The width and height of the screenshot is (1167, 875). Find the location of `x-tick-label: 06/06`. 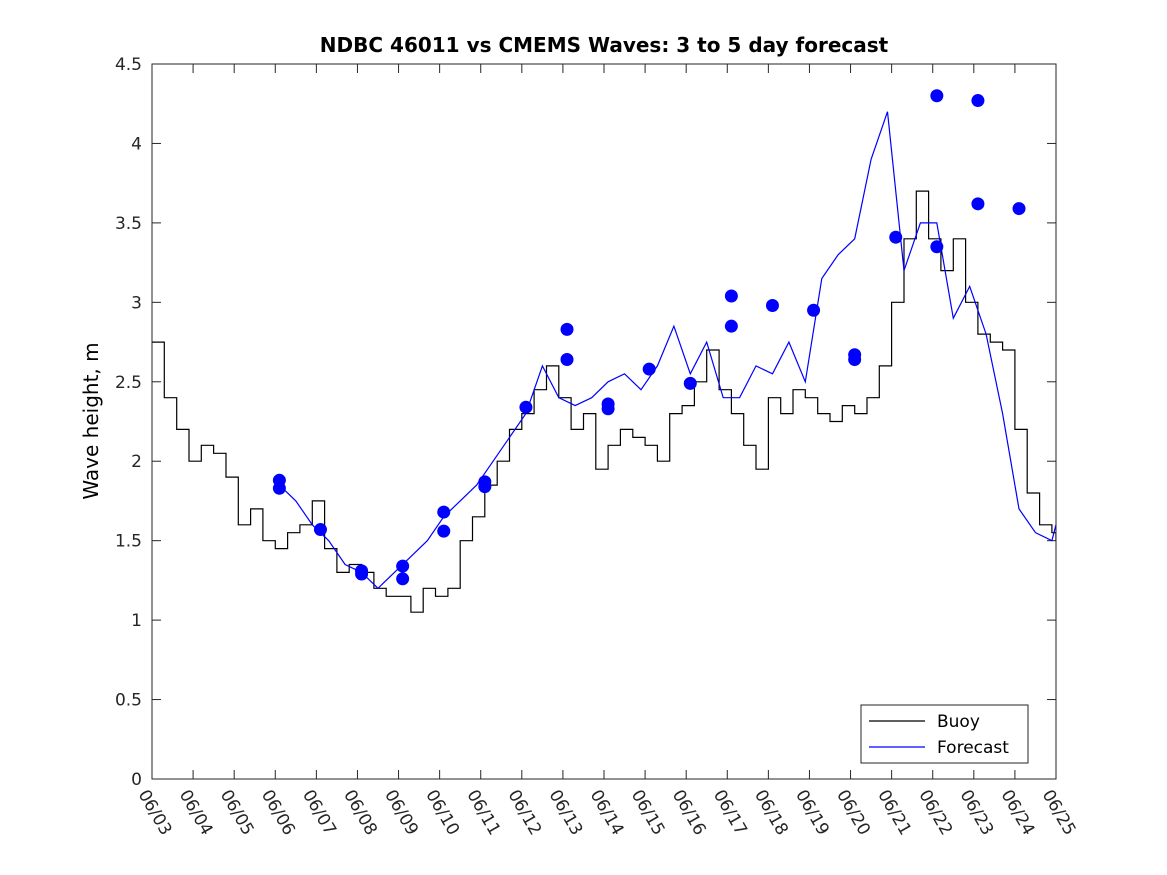

x-tick-label: 06/06 is located at coordinates (278, 813).